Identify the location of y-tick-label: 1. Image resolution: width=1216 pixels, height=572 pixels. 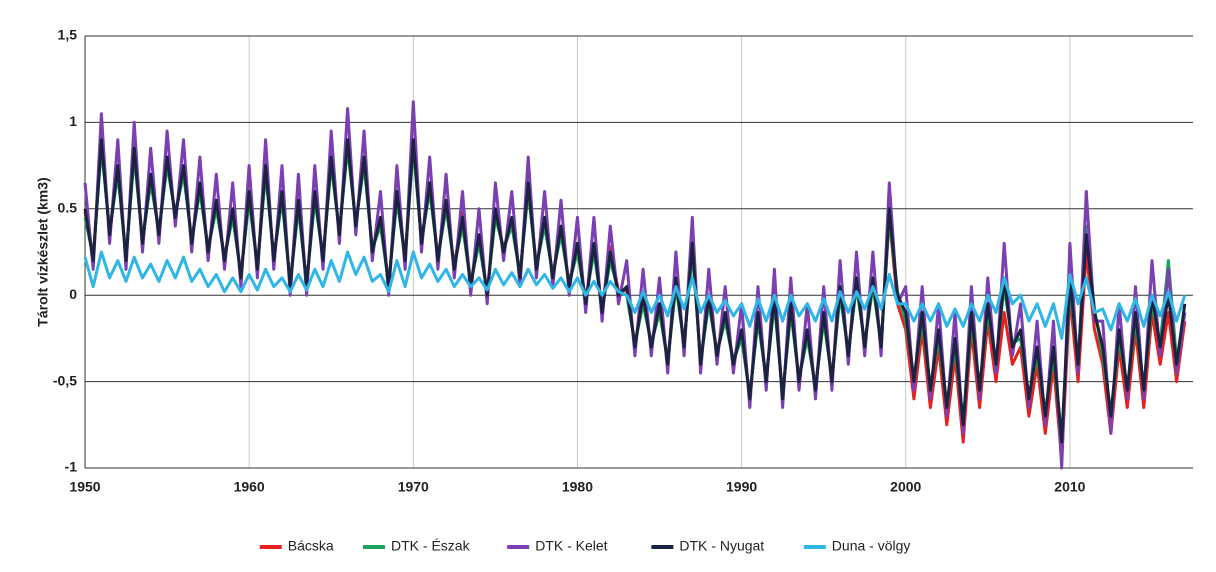
(73, 121).